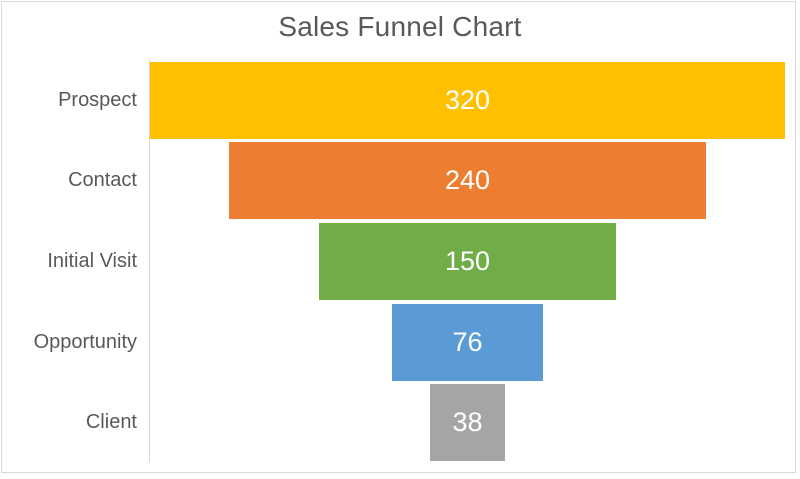  I want to click on bar-data-label: 320, so click(467, 99).